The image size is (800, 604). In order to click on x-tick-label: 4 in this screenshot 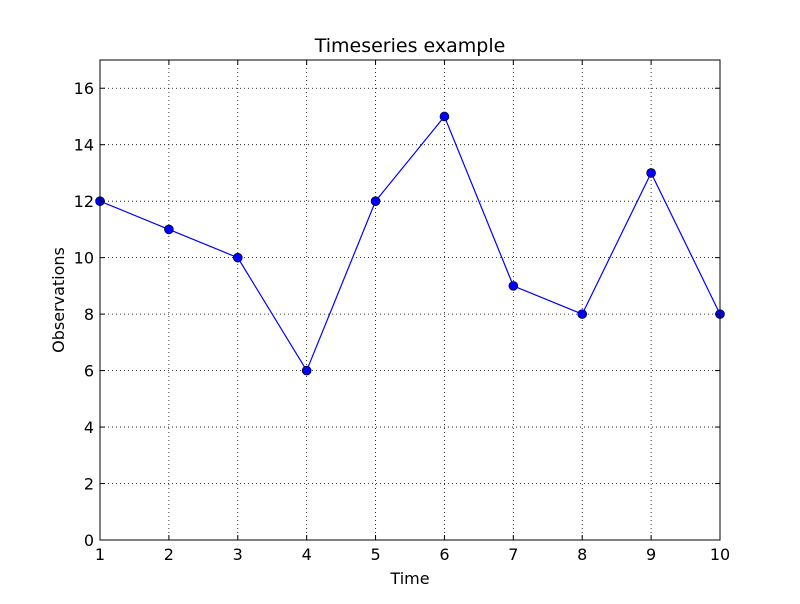, I will do `click(307, 554)`.